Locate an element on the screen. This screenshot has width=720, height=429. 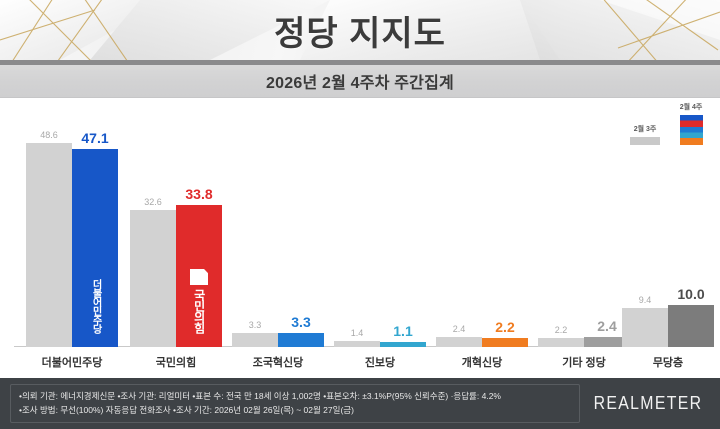
poster-header: 정당 지지도 is located at coordinates (360, 30).